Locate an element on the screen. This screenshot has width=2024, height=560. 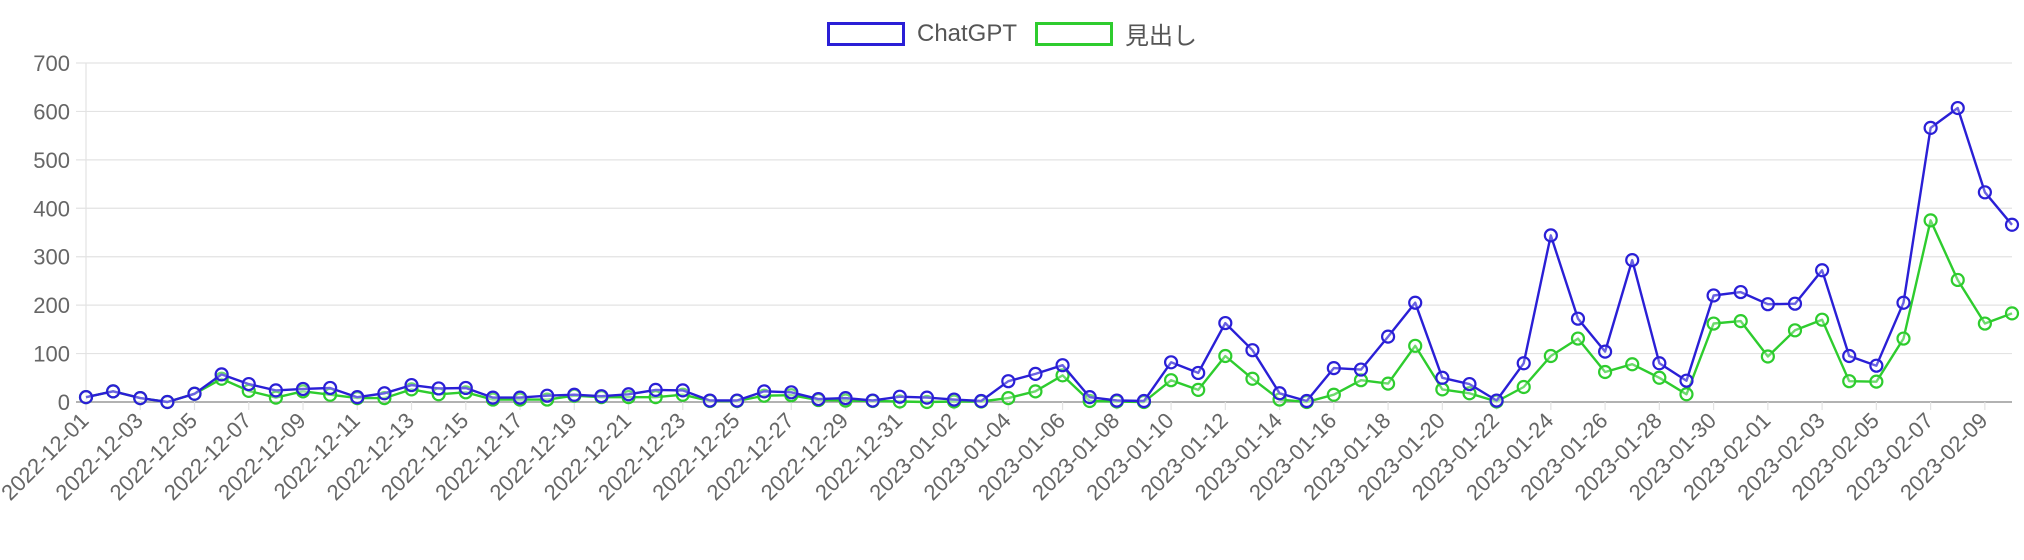
y-tick-label: 500 is located at coordinates (51, 160).